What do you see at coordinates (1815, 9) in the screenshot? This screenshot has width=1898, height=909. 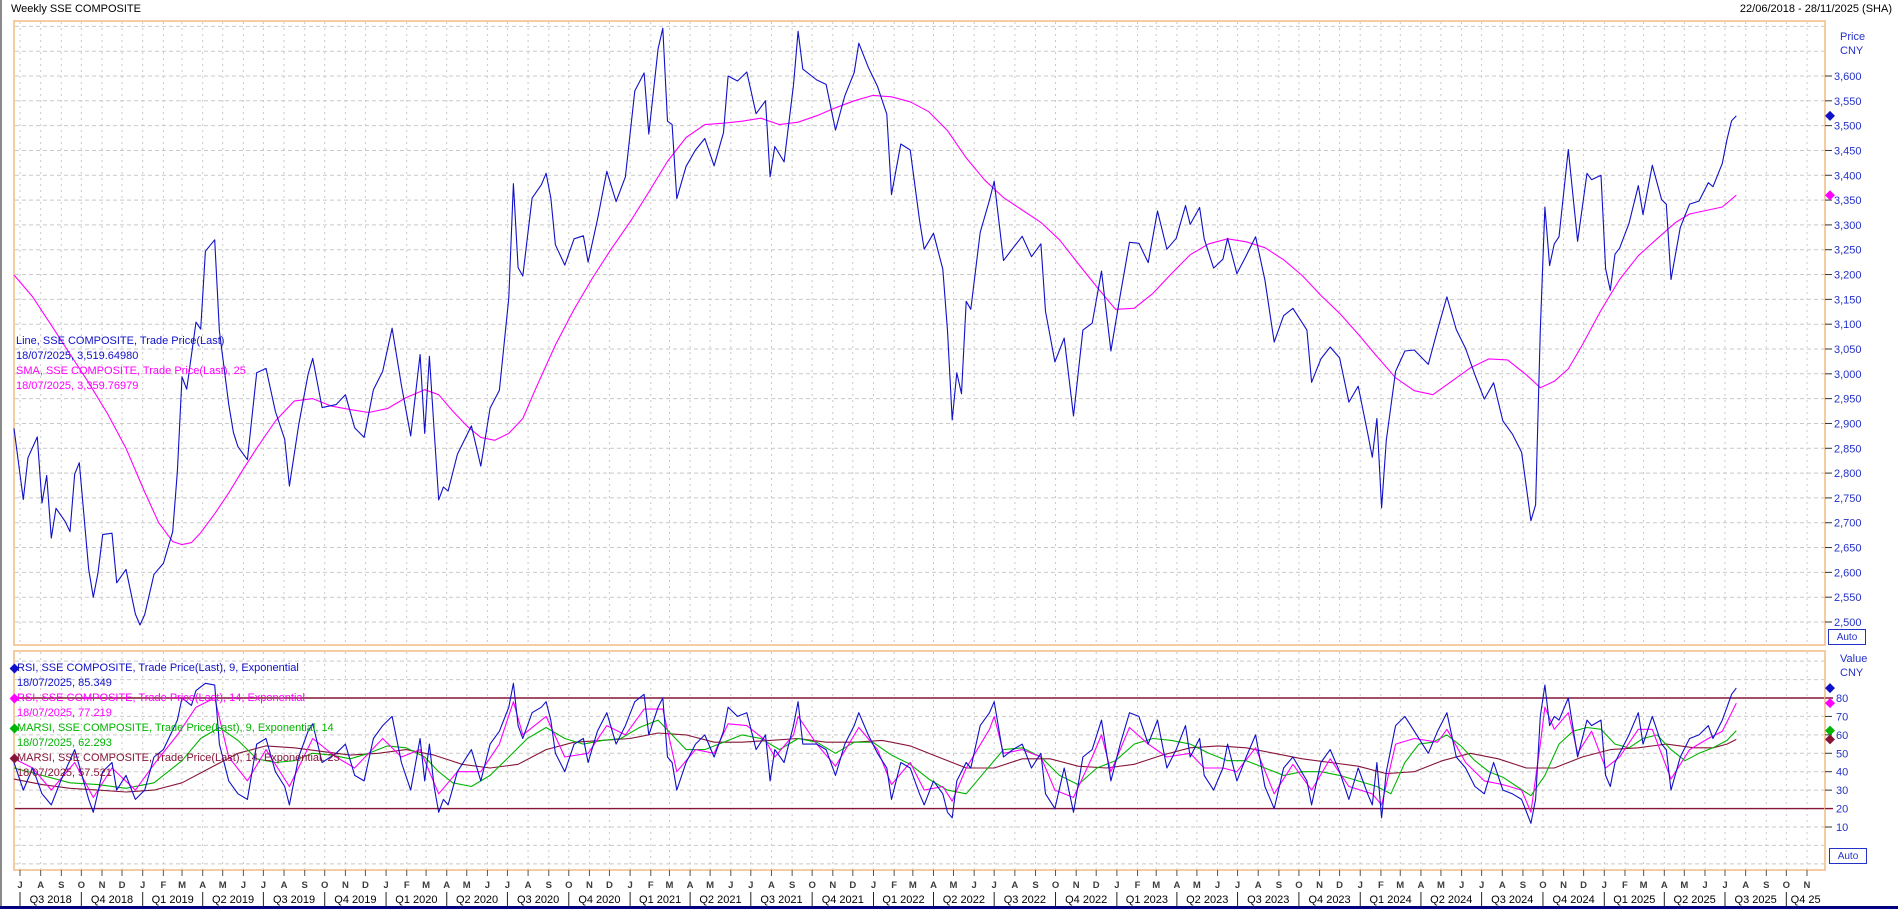 I see `date-range-label: 22/06/2018 - 28/11/2025 (SHA)` at bounding box center [1815, 9].